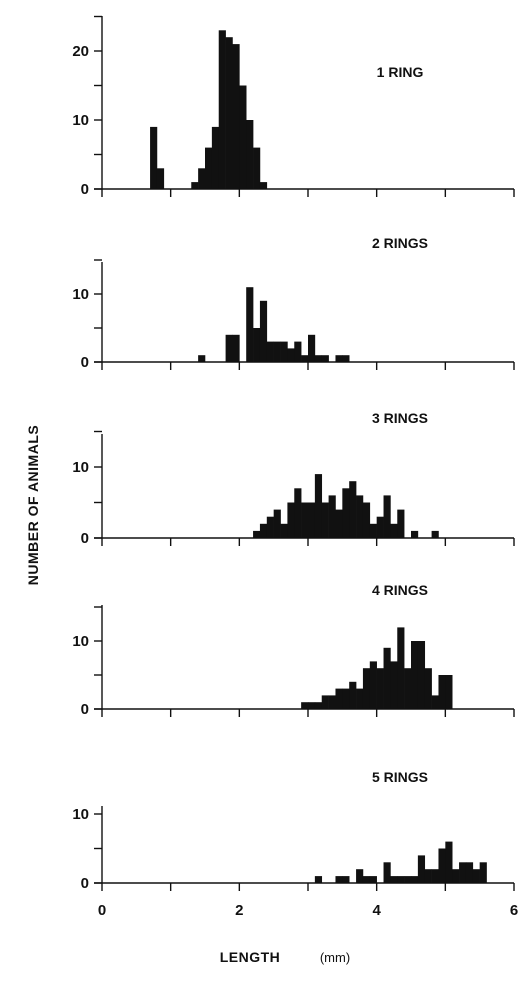 This screenshot has height=992, width=521. I want to click on x-axis-title: LENGTH, so click(250, 957).